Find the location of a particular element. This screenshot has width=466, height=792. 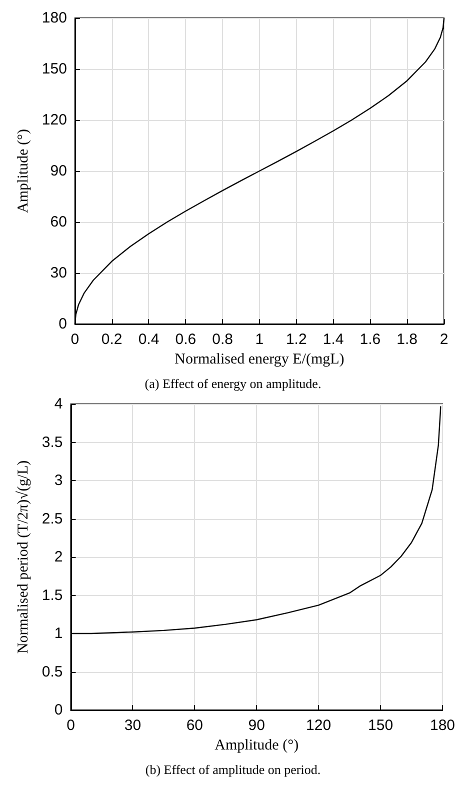

y-tick-label: 60 is located at coordinates (58, 222).